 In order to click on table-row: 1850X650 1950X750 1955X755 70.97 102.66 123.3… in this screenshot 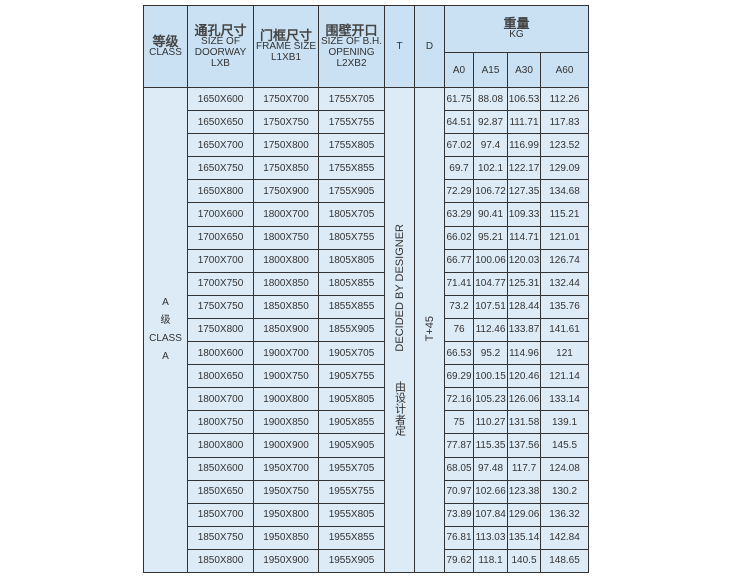, I will do `click(366, 491)`.